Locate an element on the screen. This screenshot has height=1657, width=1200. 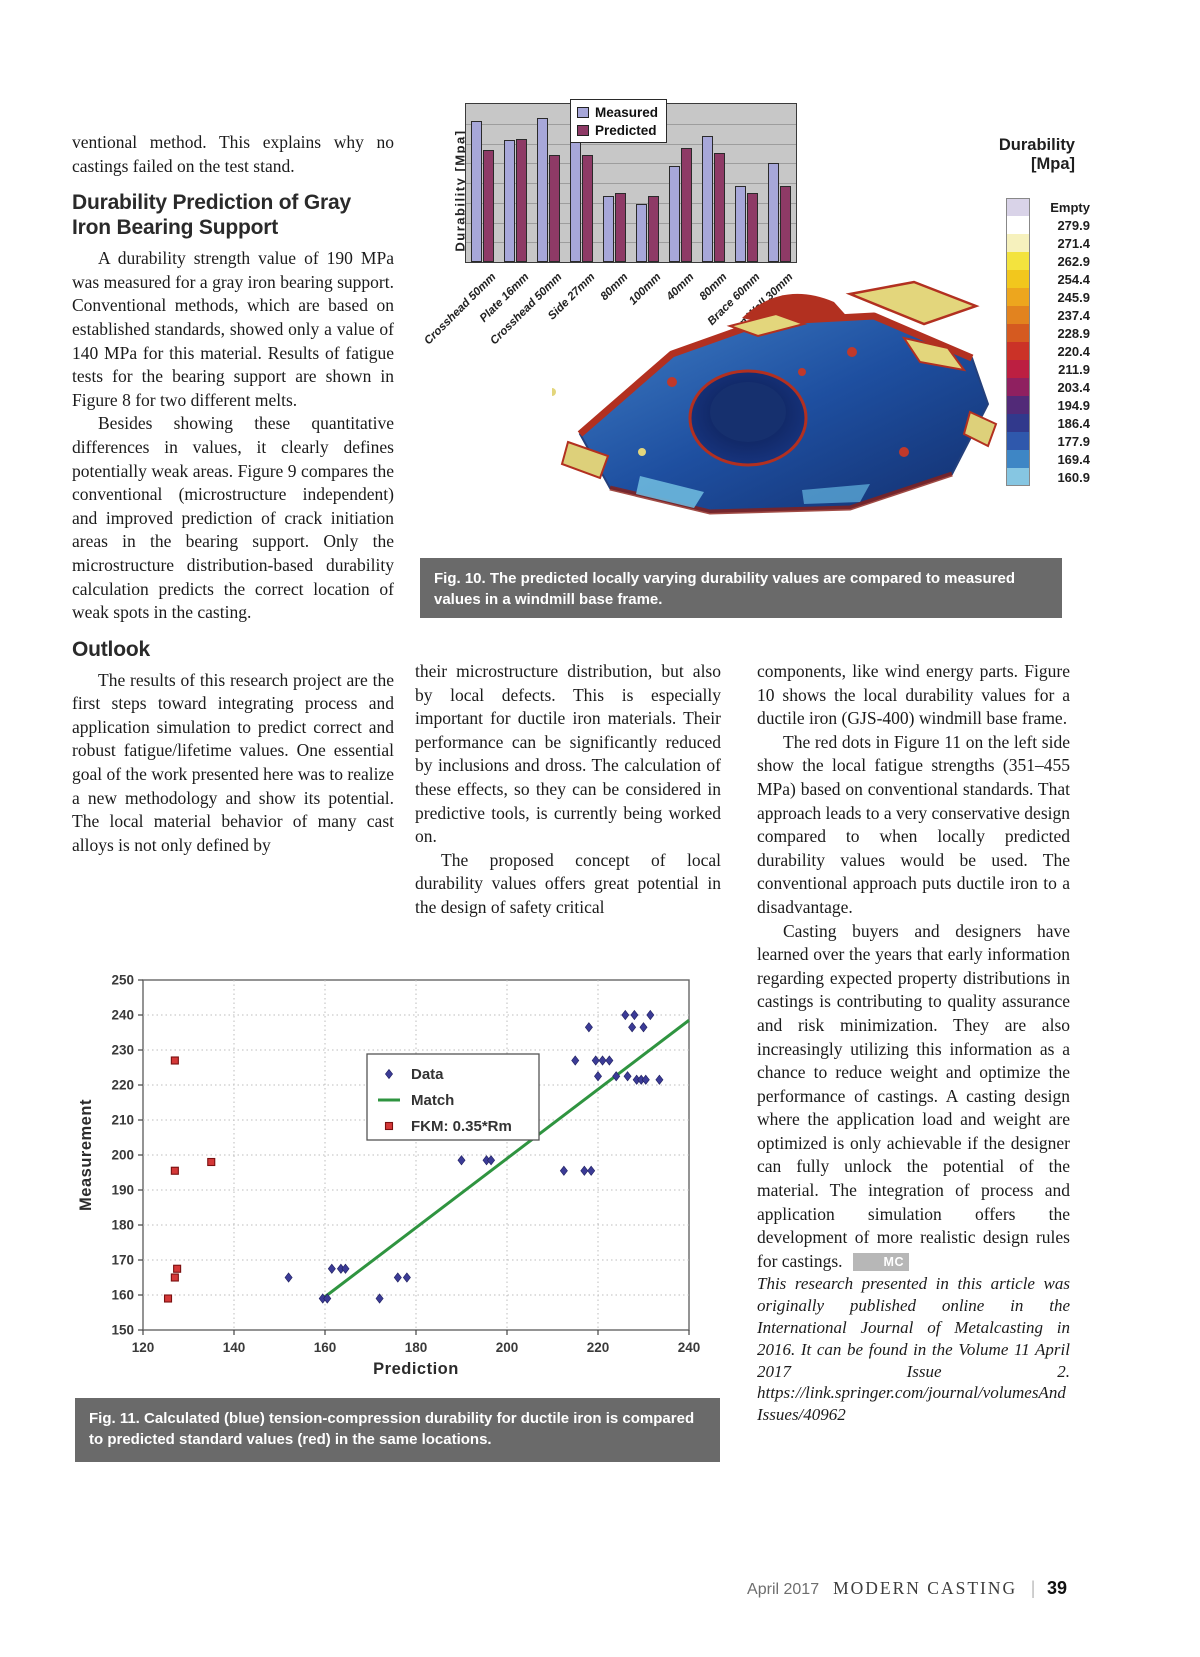
colorbar-entry: 245.9 is located at coordinates (1048, 297).